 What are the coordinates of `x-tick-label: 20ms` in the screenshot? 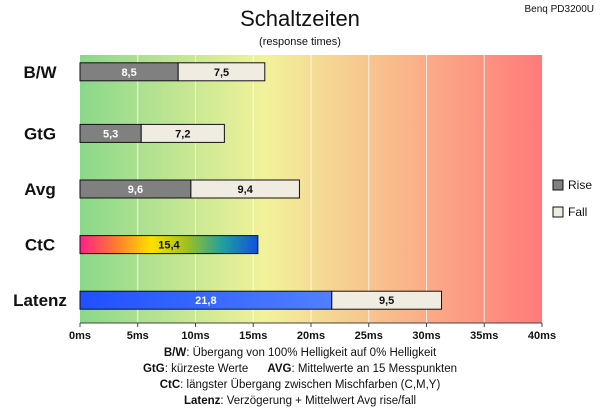 It's located at (311, 336).